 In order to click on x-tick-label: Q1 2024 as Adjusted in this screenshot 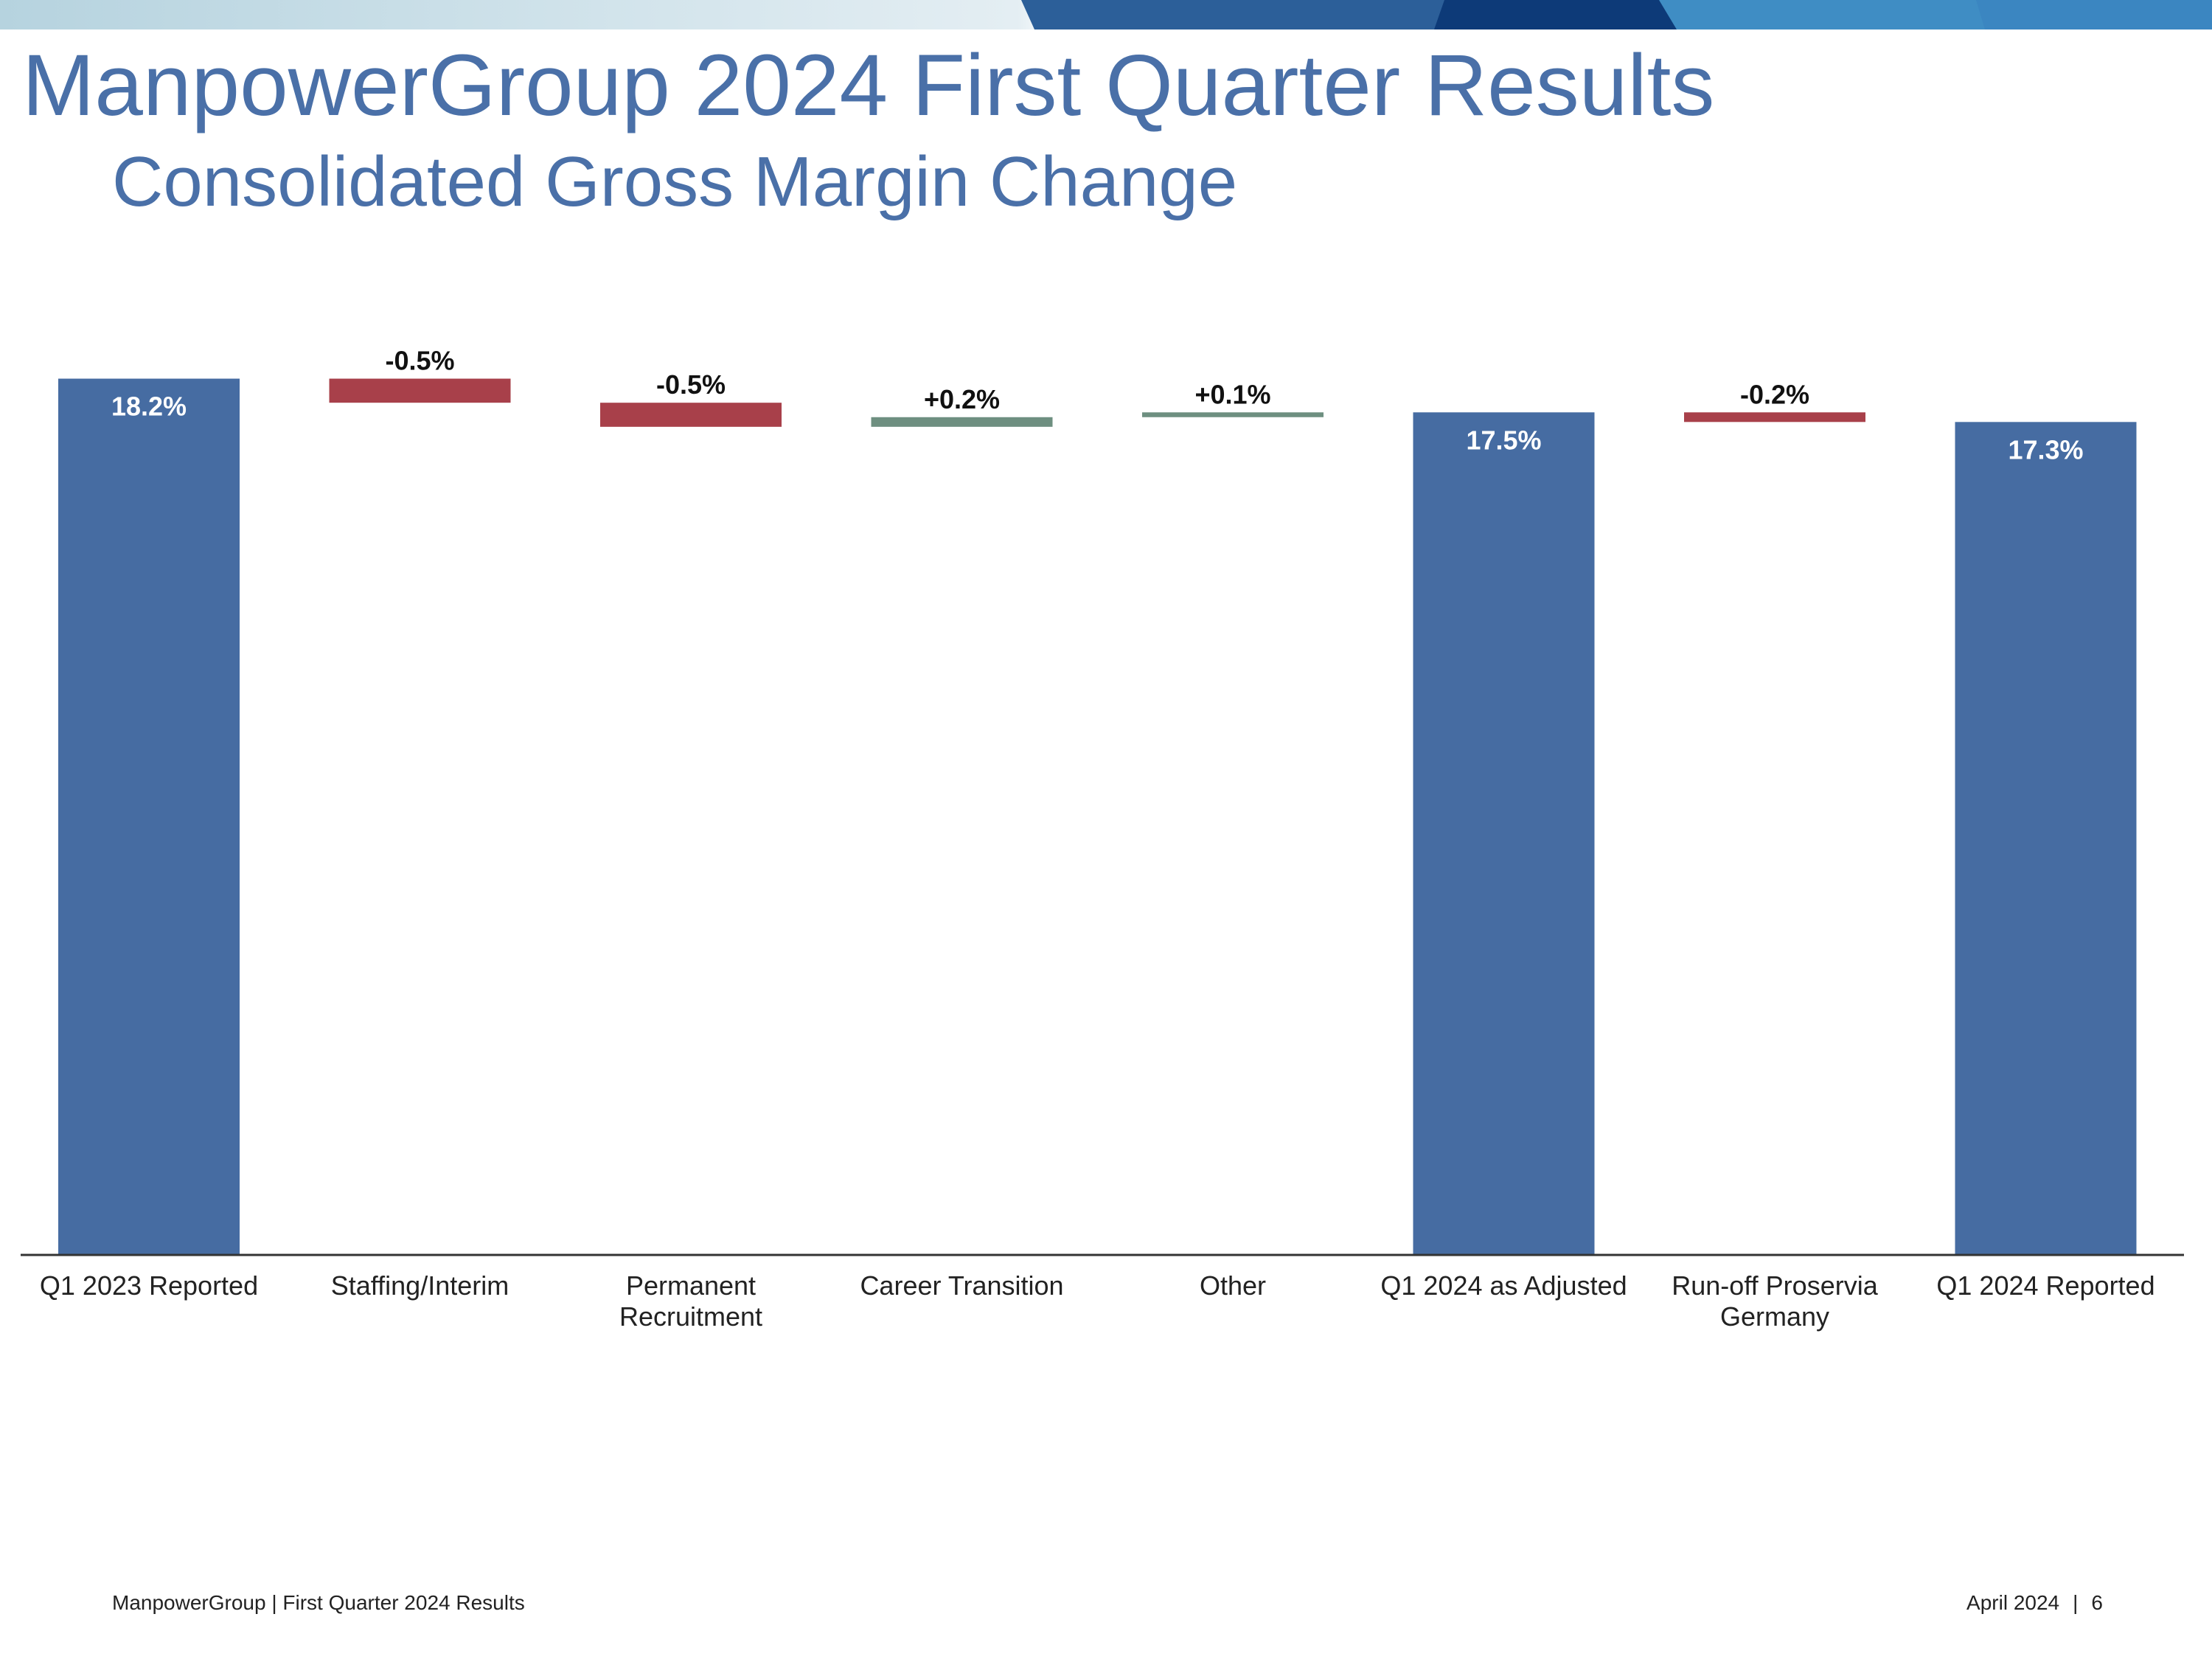, I will do `click(1503, 1285)`.